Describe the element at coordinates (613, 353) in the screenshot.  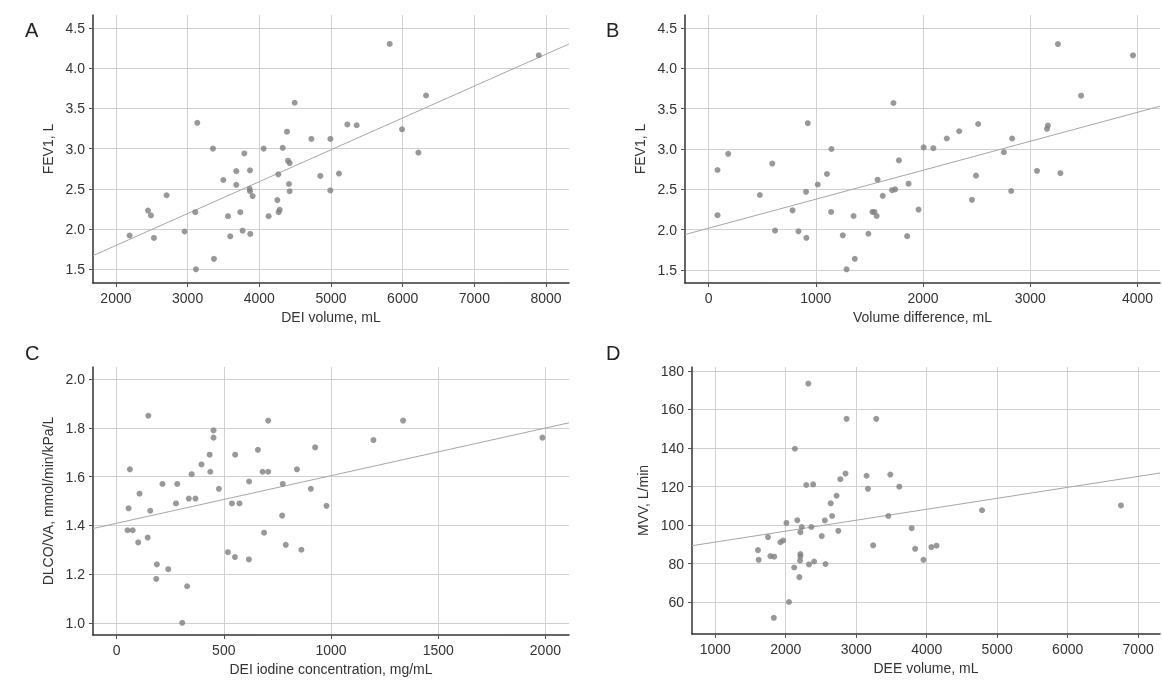
I see `chart-title: D` at that location.